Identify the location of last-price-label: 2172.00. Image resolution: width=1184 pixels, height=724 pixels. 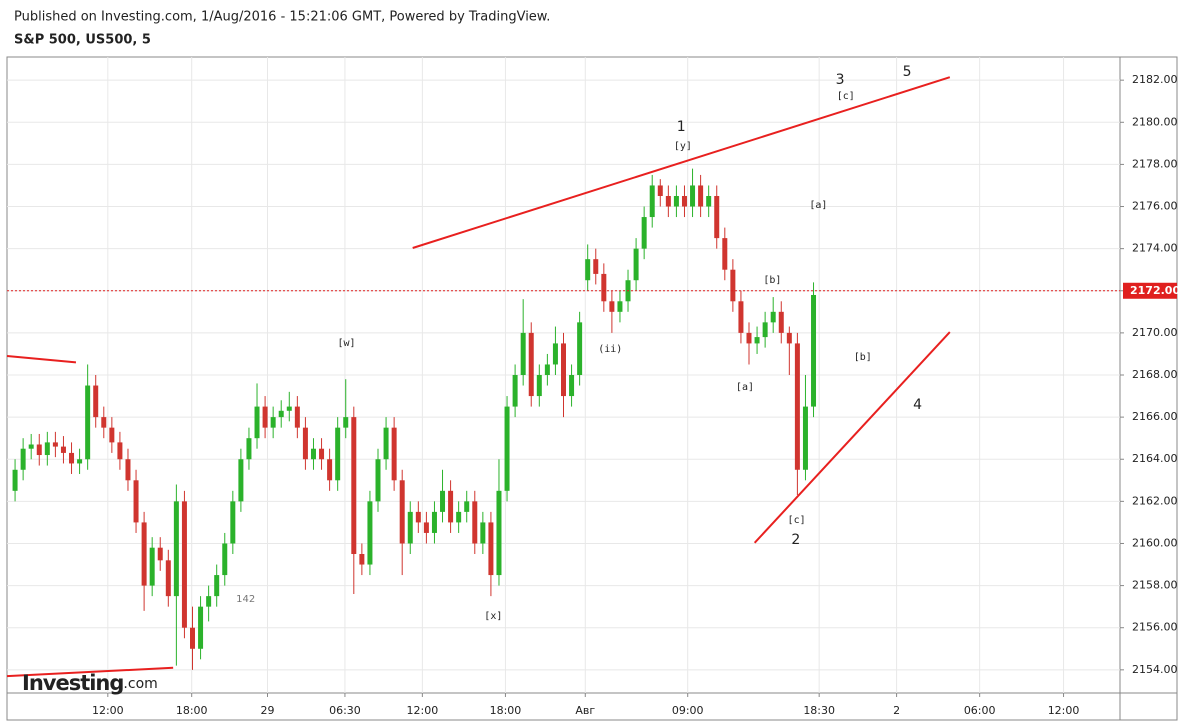
(1155, 290).